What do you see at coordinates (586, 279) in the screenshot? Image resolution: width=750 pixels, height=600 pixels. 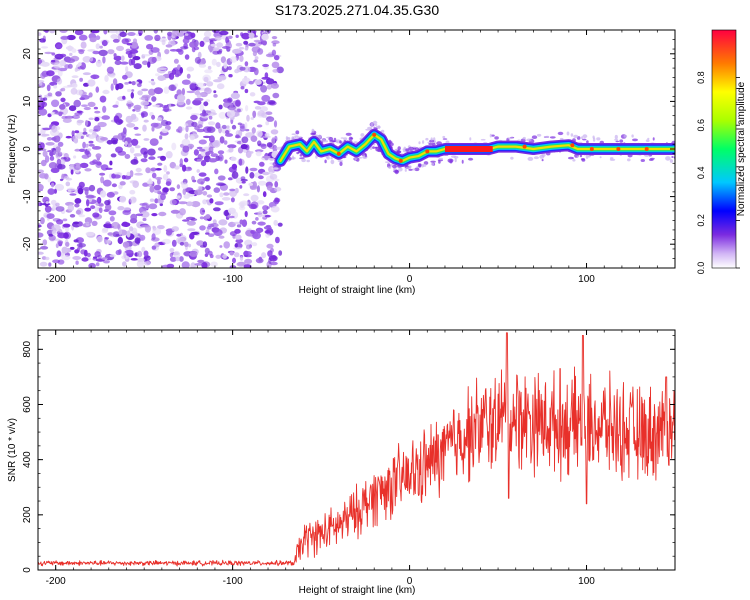 I see `x-tick-label: 100` at bounding box center [586, 279].